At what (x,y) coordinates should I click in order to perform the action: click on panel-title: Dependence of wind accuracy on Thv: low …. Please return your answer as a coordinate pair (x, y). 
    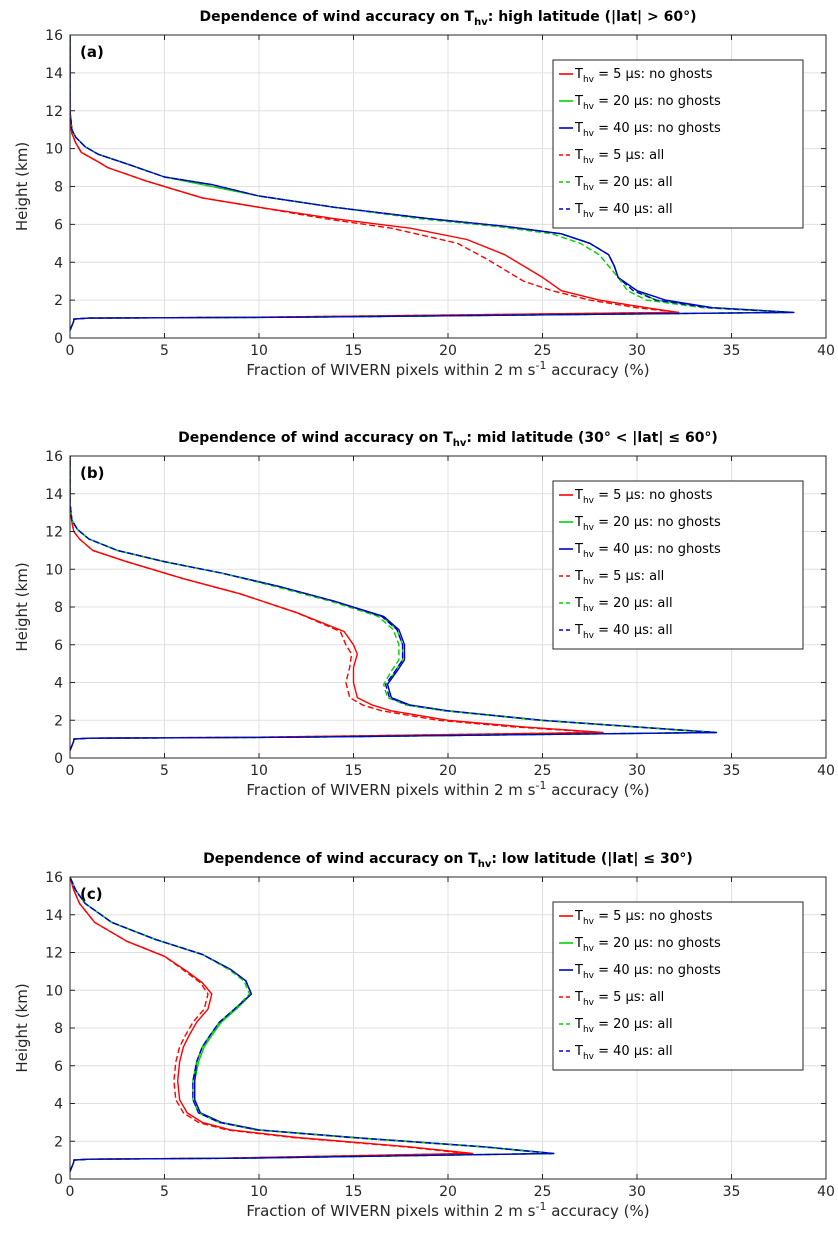
    Looking at the image, I should click on (448, 860).